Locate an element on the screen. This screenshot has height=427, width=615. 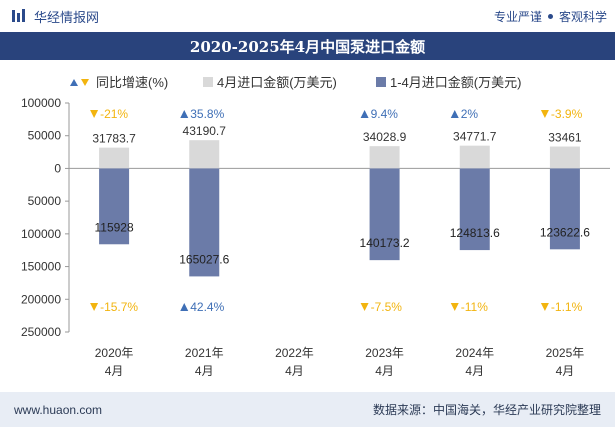
april-growth-label: -3.9% is located at coordinates (567, 114).